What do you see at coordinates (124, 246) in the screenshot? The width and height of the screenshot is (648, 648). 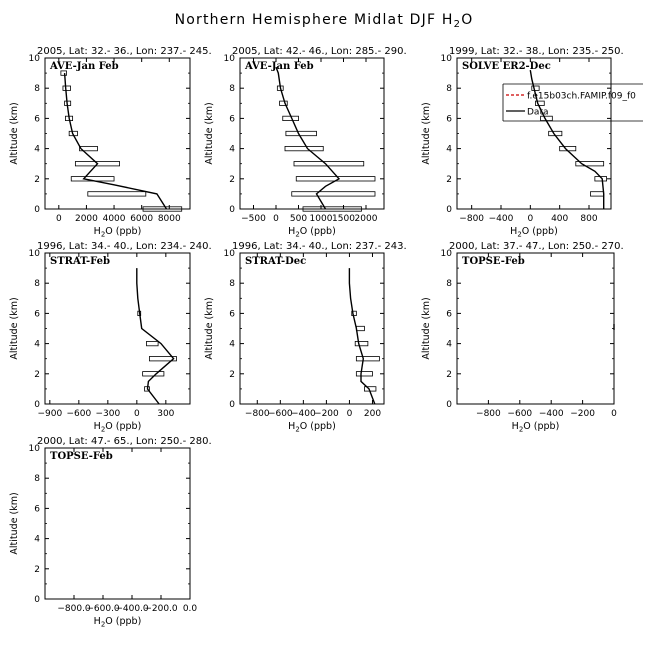 I see `panel-header: 1996, Lat: 34.- 40., Lon: 234.- 240.` at bounding box center [124, 246].